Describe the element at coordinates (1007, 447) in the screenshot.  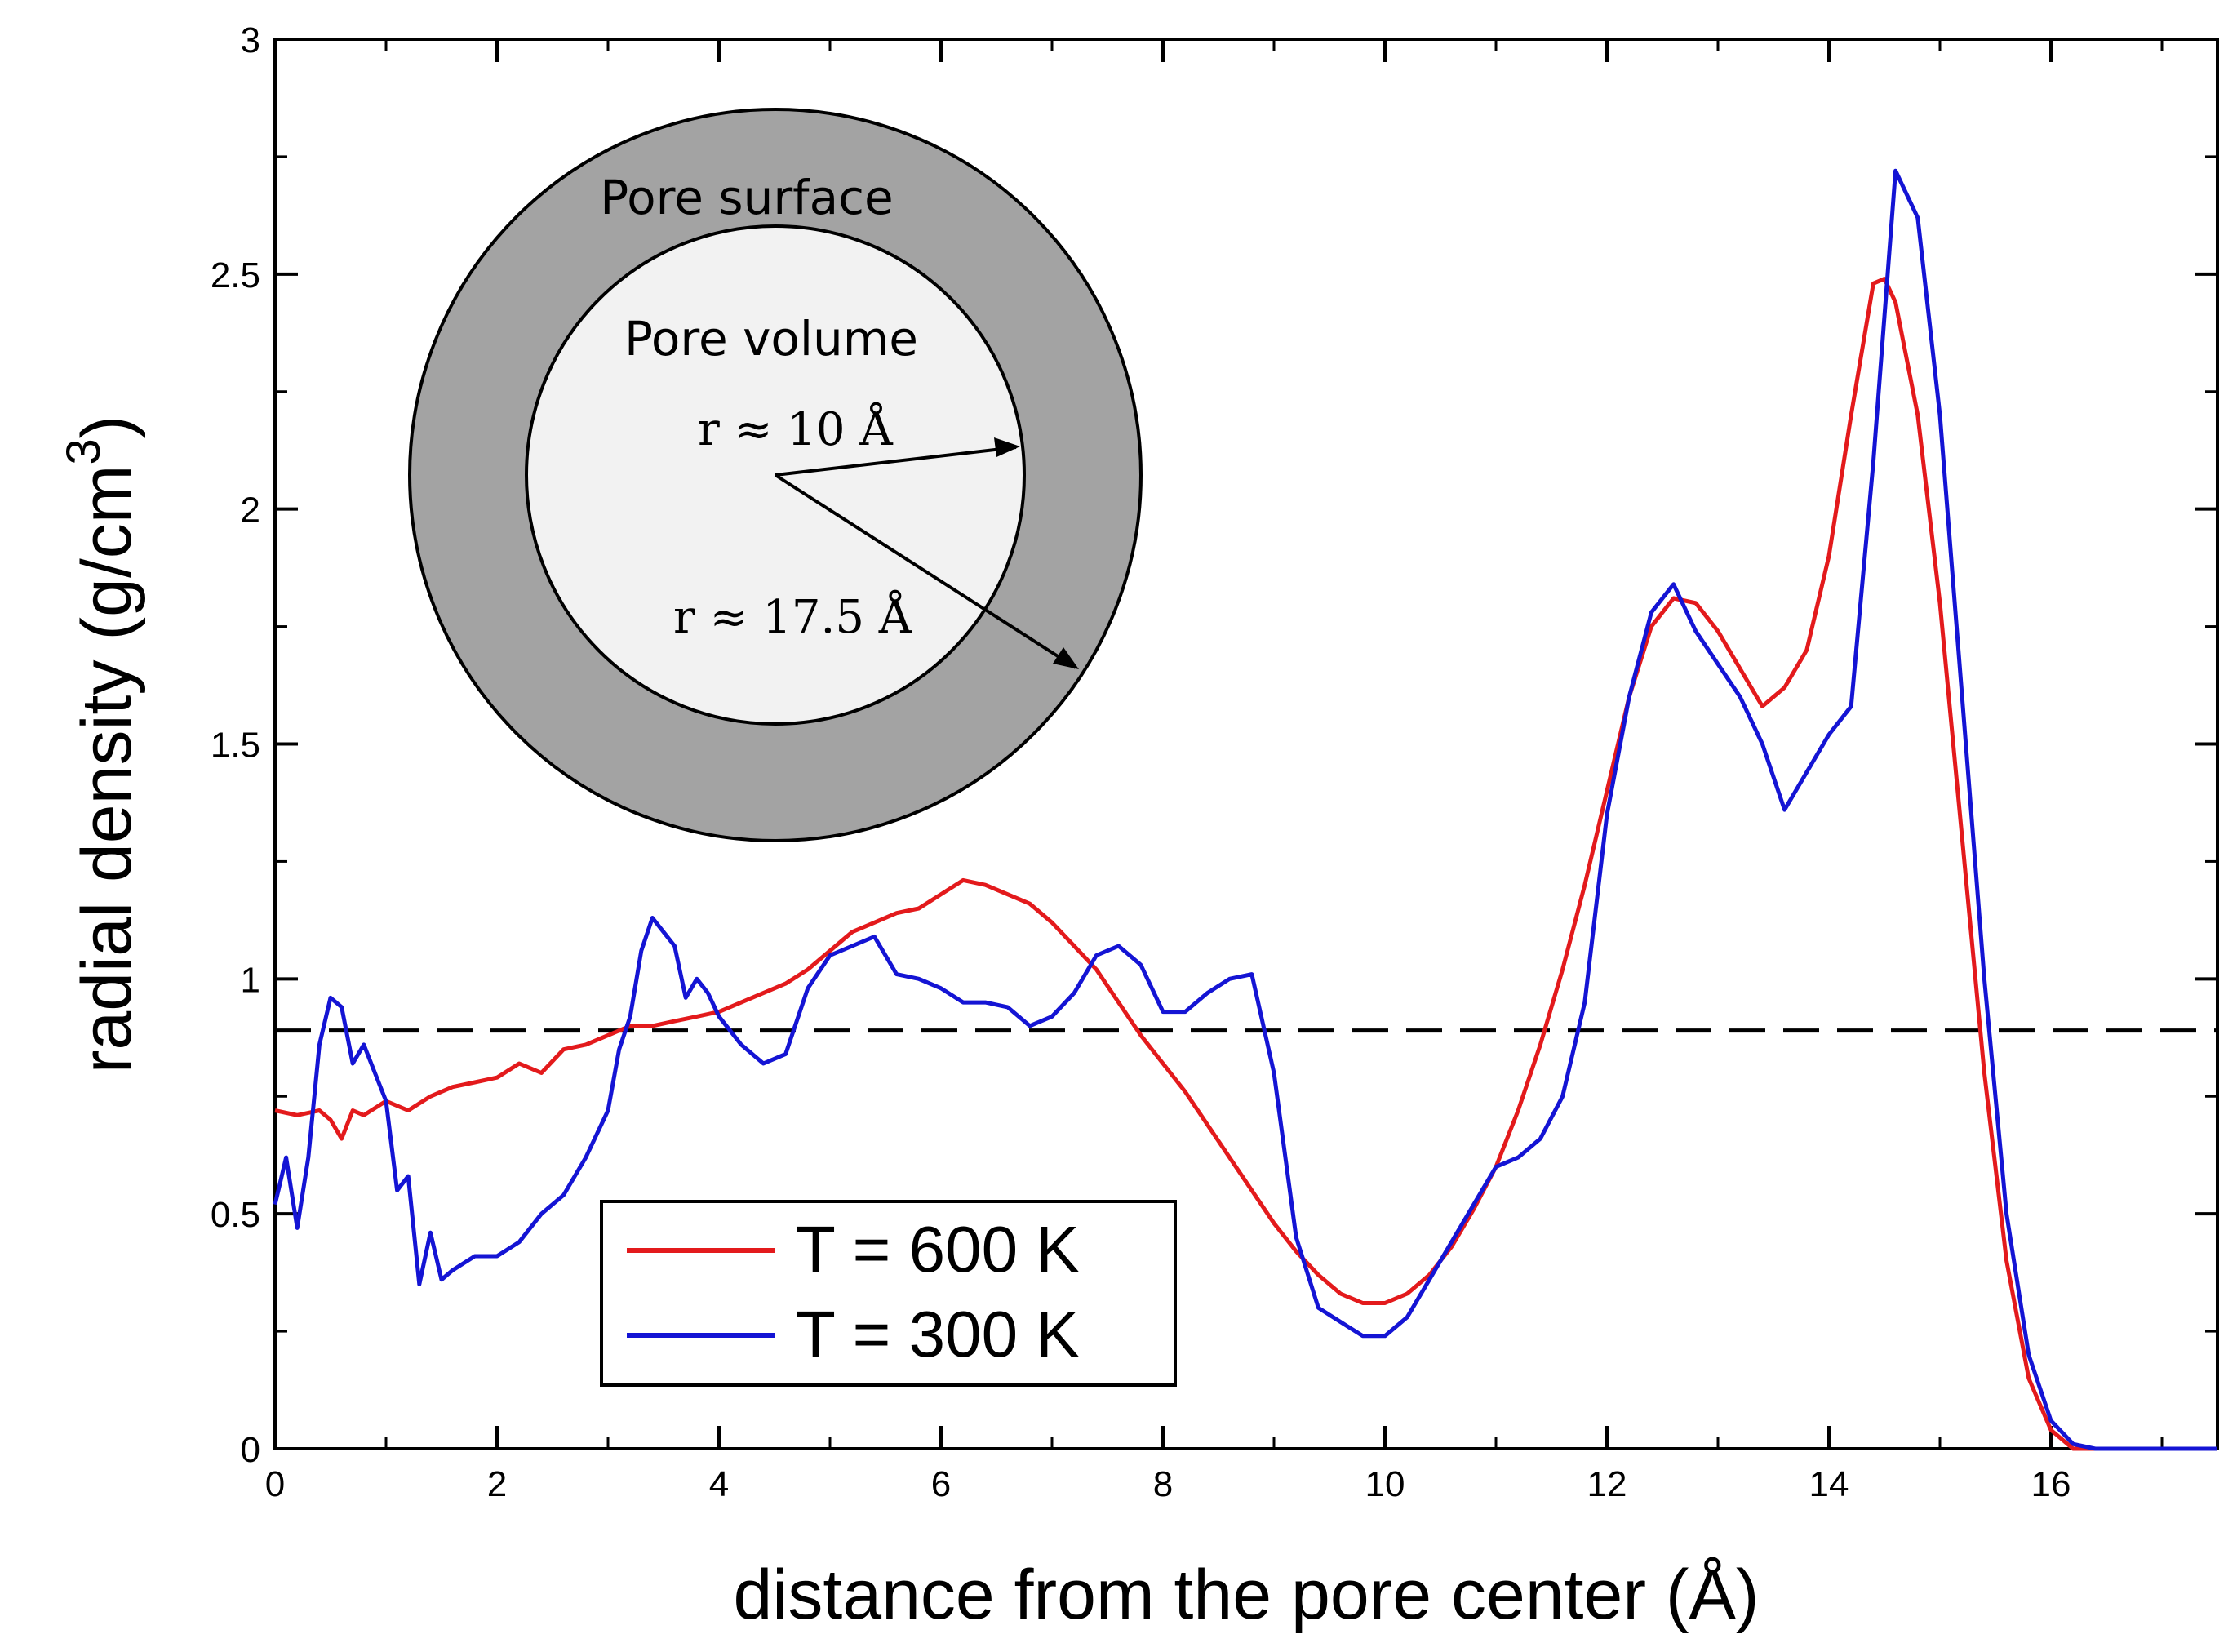
I see `inner-radius-arrowhead-icon` at that location.